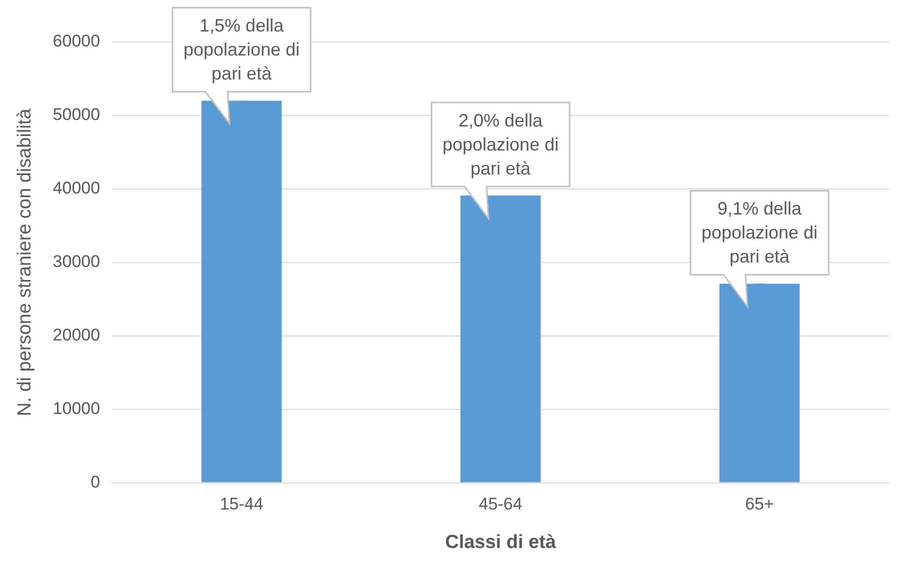 This screenshot has width=899, height=568. I want to click on x-tick-label: 65+, so click(759, 504).